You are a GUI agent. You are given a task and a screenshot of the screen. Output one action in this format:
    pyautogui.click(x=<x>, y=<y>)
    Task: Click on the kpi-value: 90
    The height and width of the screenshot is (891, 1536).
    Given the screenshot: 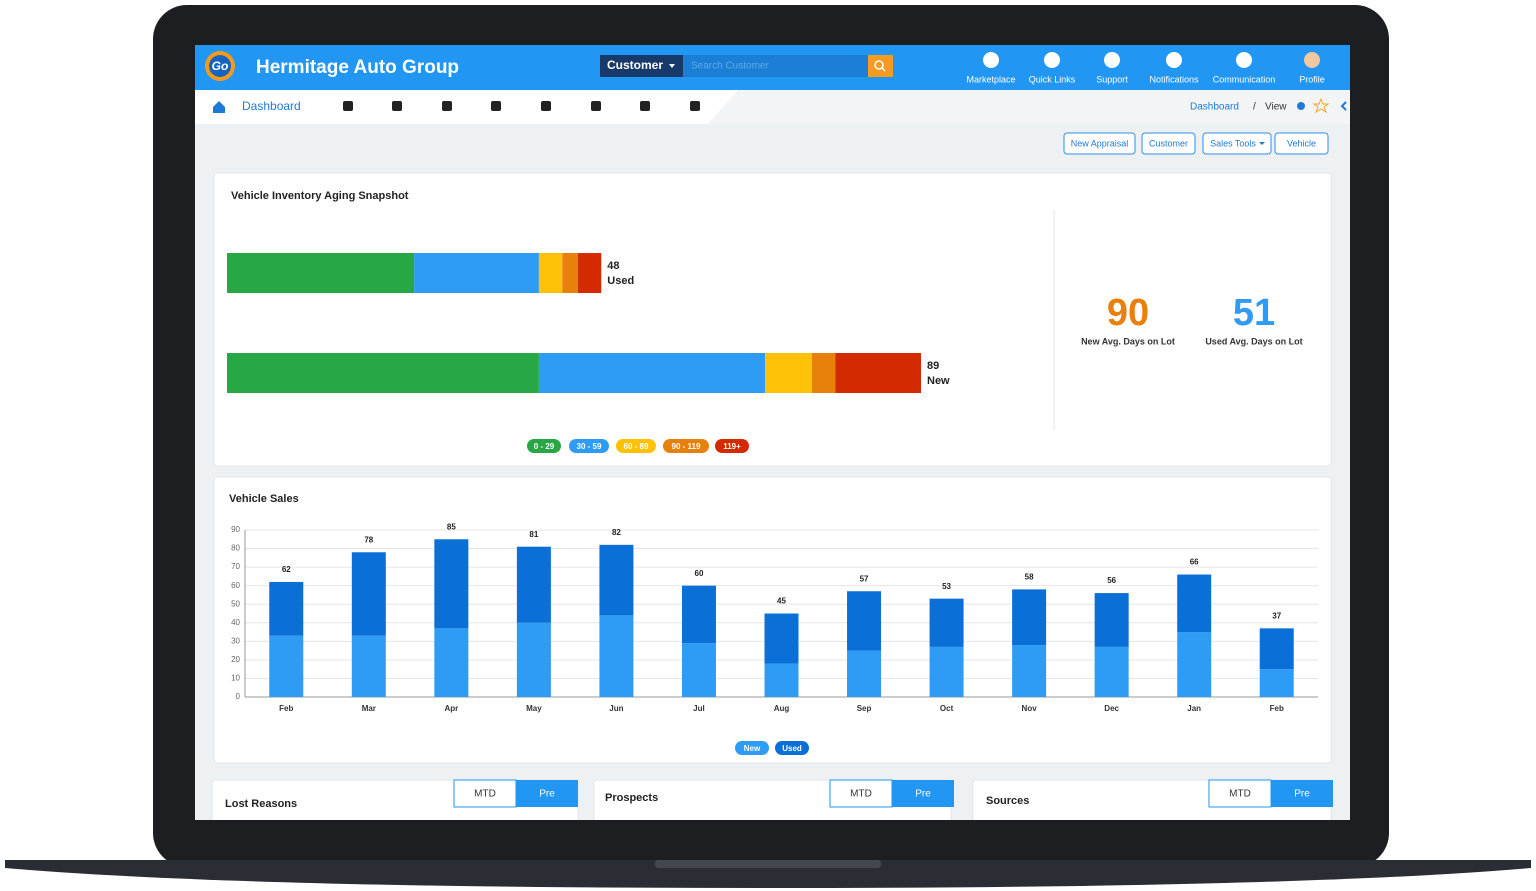 What is the action you would take?
    pyautogui.click(x=1128, y=313)
    